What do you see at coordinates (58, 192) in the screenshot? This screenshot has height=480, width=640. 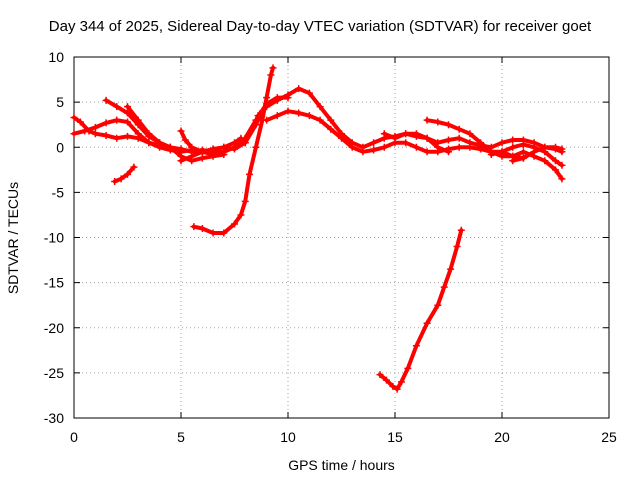 I see `y-tick-label: -5` at bounding box center [58, 192].